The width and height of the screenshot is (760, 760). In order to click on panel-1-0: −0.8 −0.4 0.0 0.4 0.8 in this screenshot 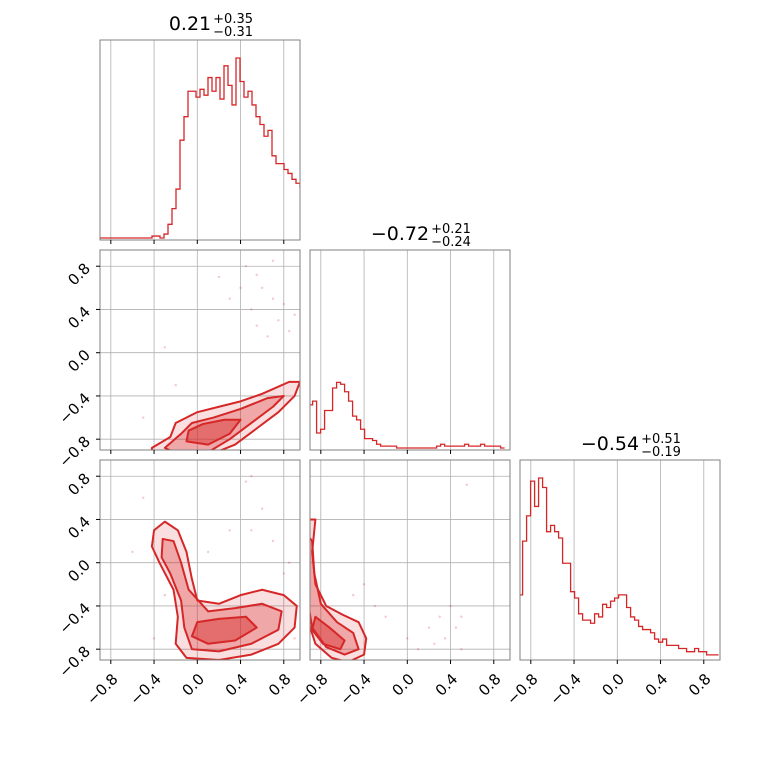, I will do `click(178, 360)`.